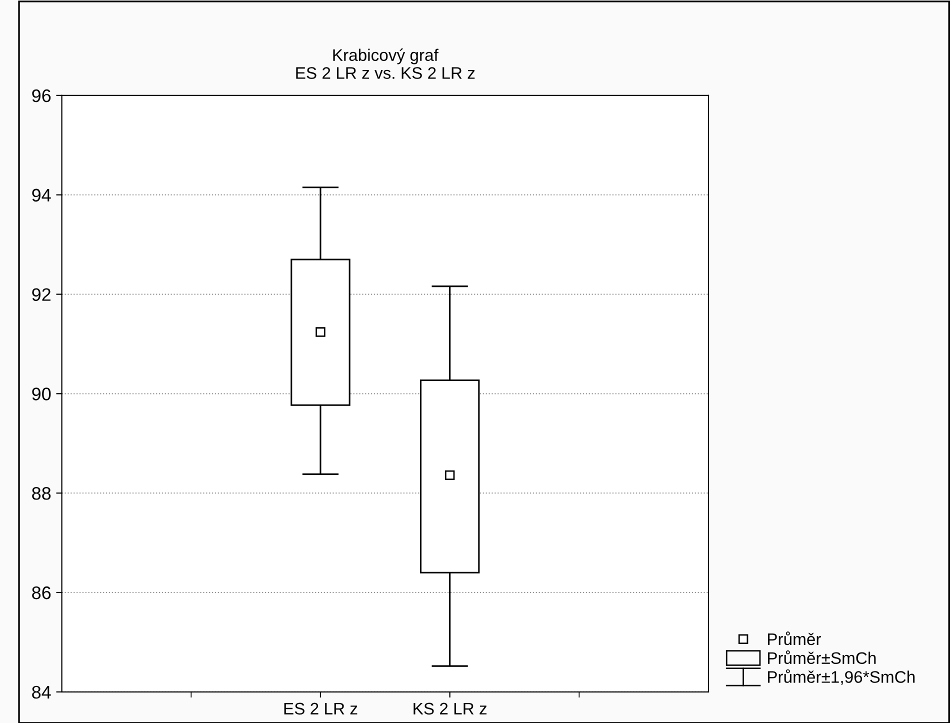 This screenshot has height=723, width=951. What do you see at coordinates (841, 677) in the screenshot?
I see `legend-label: Průměr±1,96*SmCh` at bounding box center [841, 677].